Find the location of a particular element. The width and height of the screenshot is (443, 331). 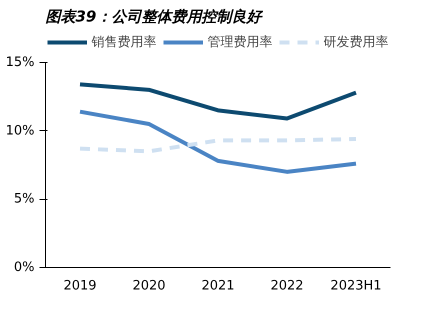

x-tick-label: 2022 is located at coordinates (287, 286).